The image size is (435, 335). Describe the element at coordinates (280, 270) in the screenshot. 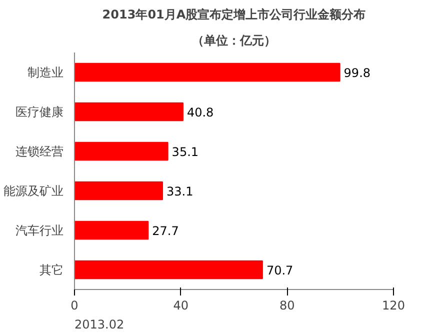

I see `data-label: 70.7` at that location.